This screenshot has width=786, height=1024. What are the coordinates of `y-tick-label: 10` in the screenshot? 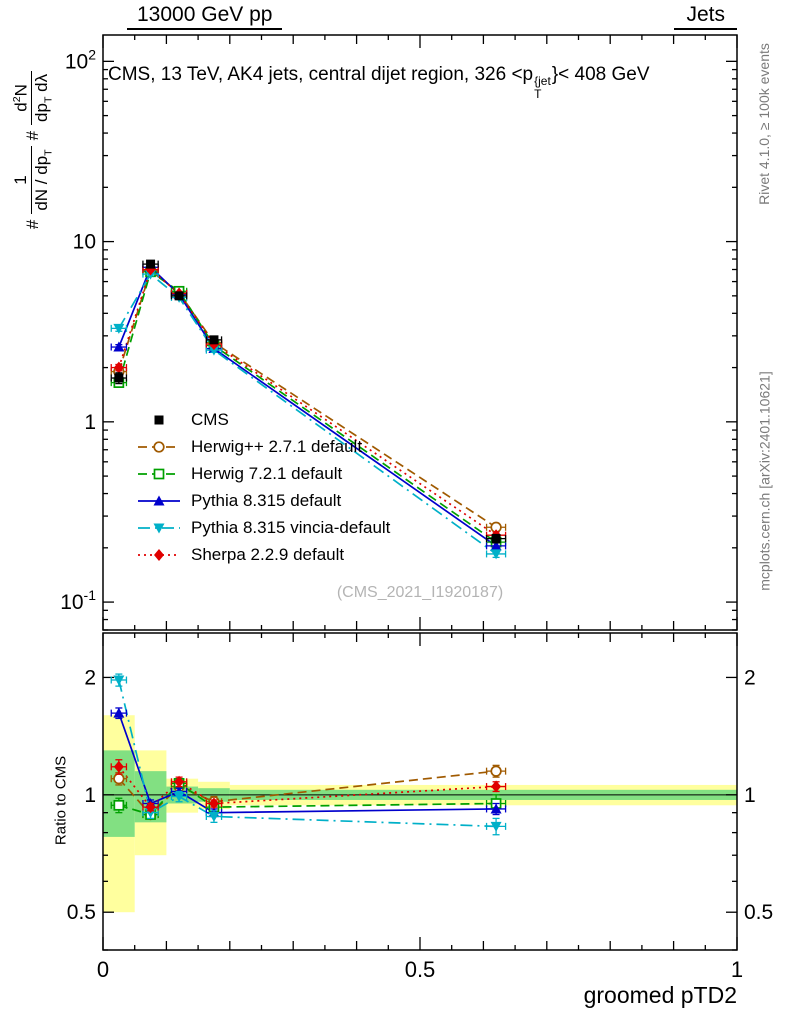 It's located at (84, 242).